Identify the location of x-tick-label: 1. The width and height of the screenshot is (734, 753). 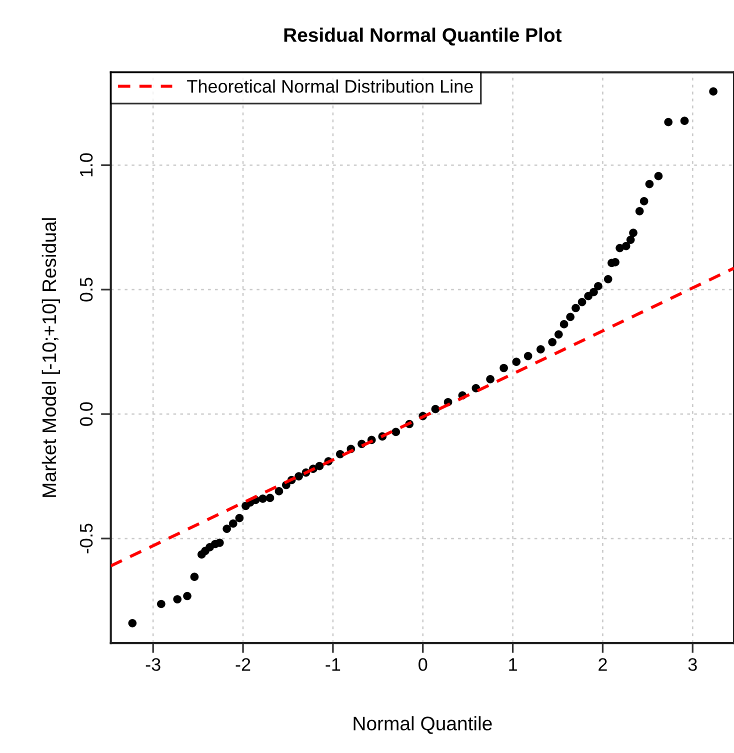
(513, 664).